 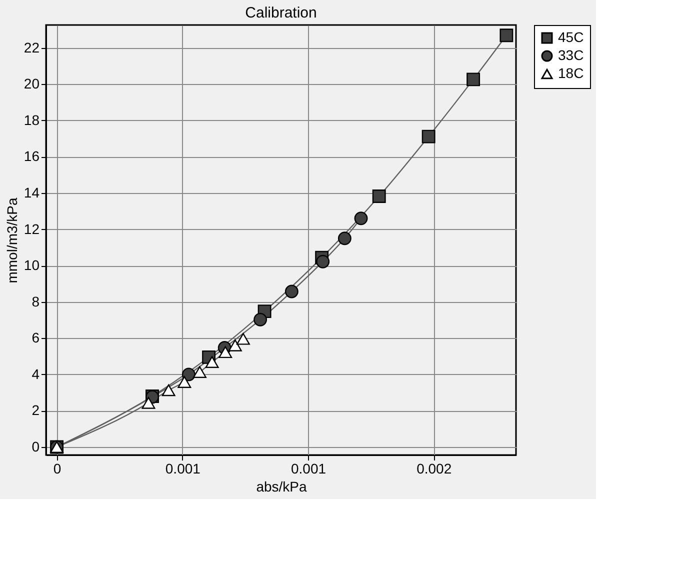 What do you see at coordinates (32, 120) in the screenshot?
I see `y-tick-label: 18` at bounding box center [32, 120].